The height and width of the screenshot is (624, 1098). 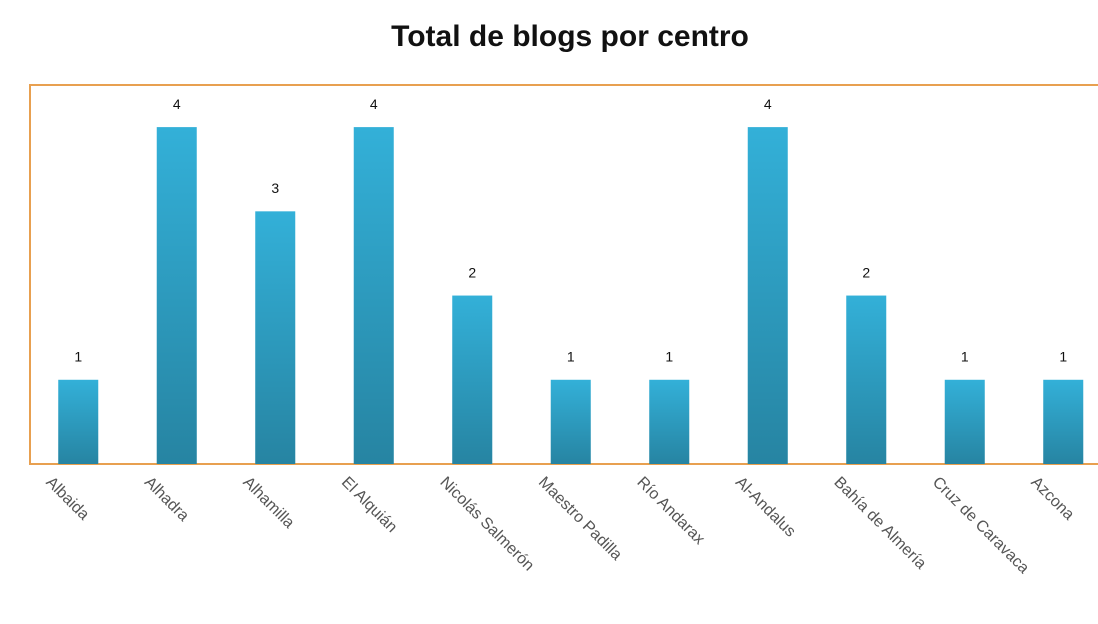 I want to click on x-tick-label: Nicolás Salmerón, so click(x=486, y=524).